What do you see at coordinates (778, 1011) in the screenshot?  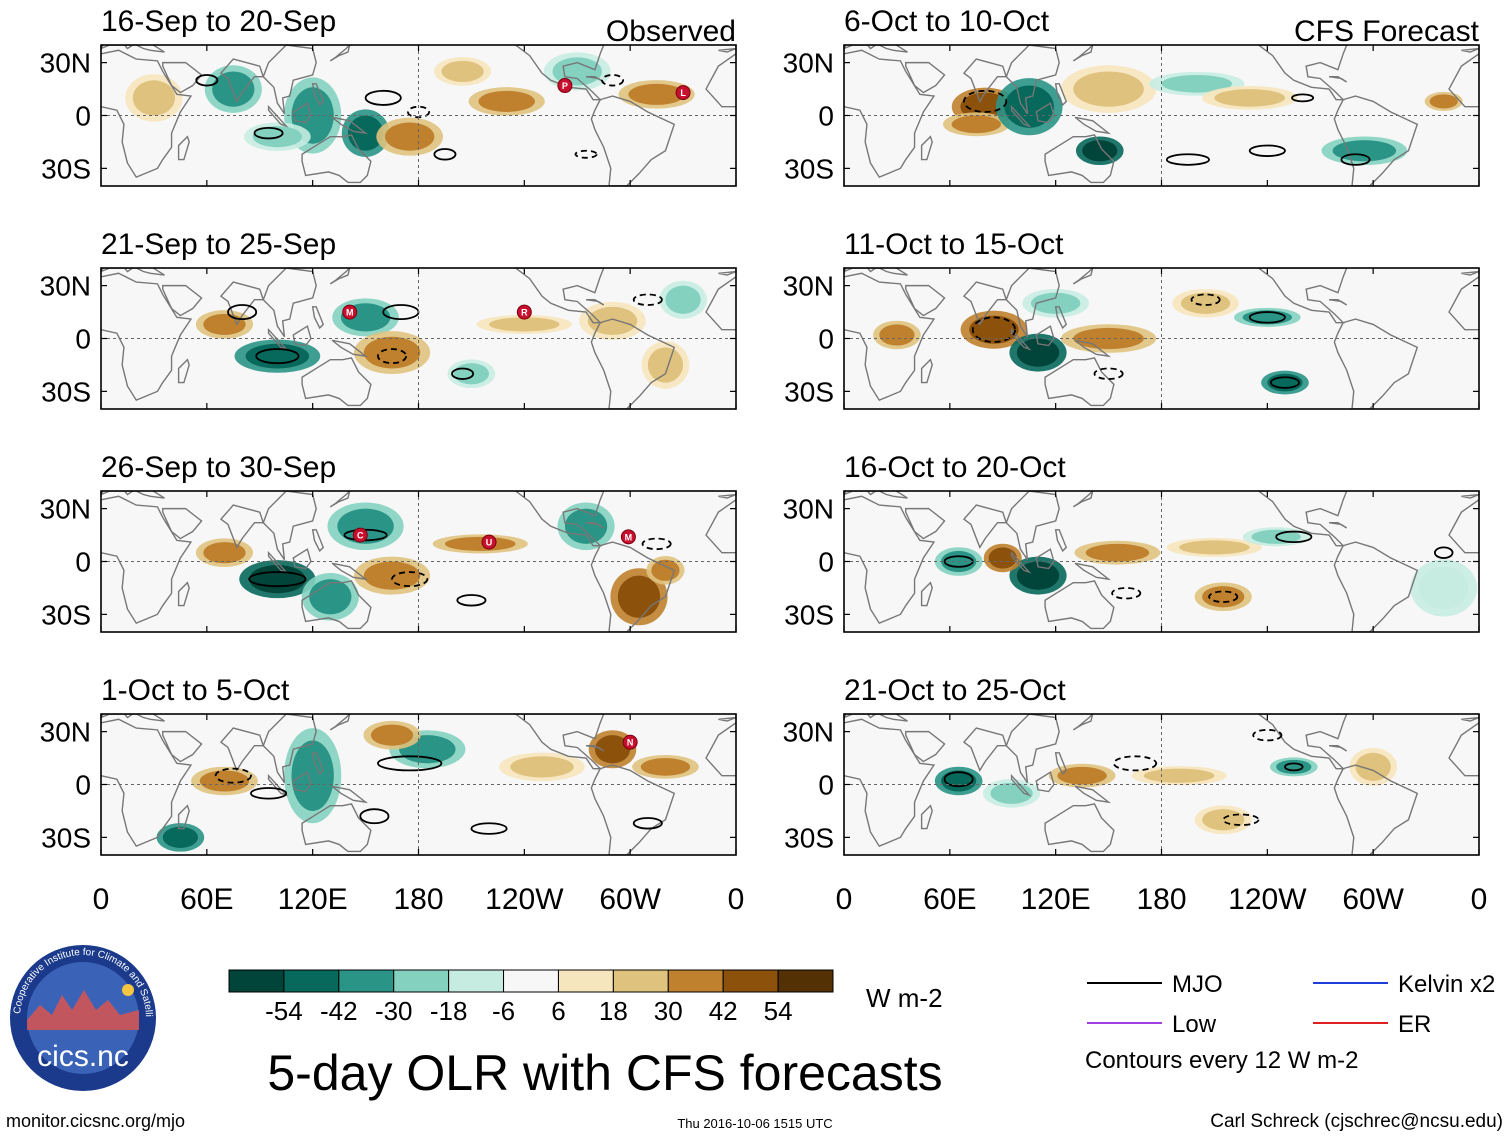 I see `colorbar-label: 54` at bounding box center [778, 1011].